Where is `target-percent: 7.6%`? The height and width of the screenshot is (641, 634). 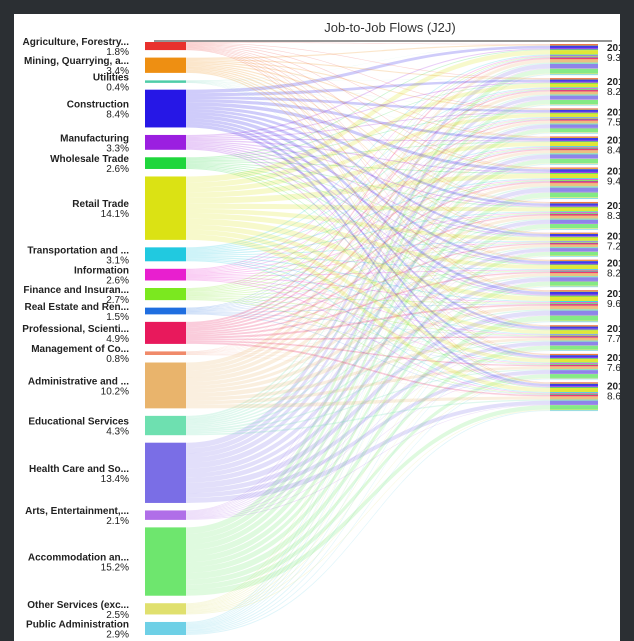
target-percent: 7.6% is located at coordinates (613, 368).